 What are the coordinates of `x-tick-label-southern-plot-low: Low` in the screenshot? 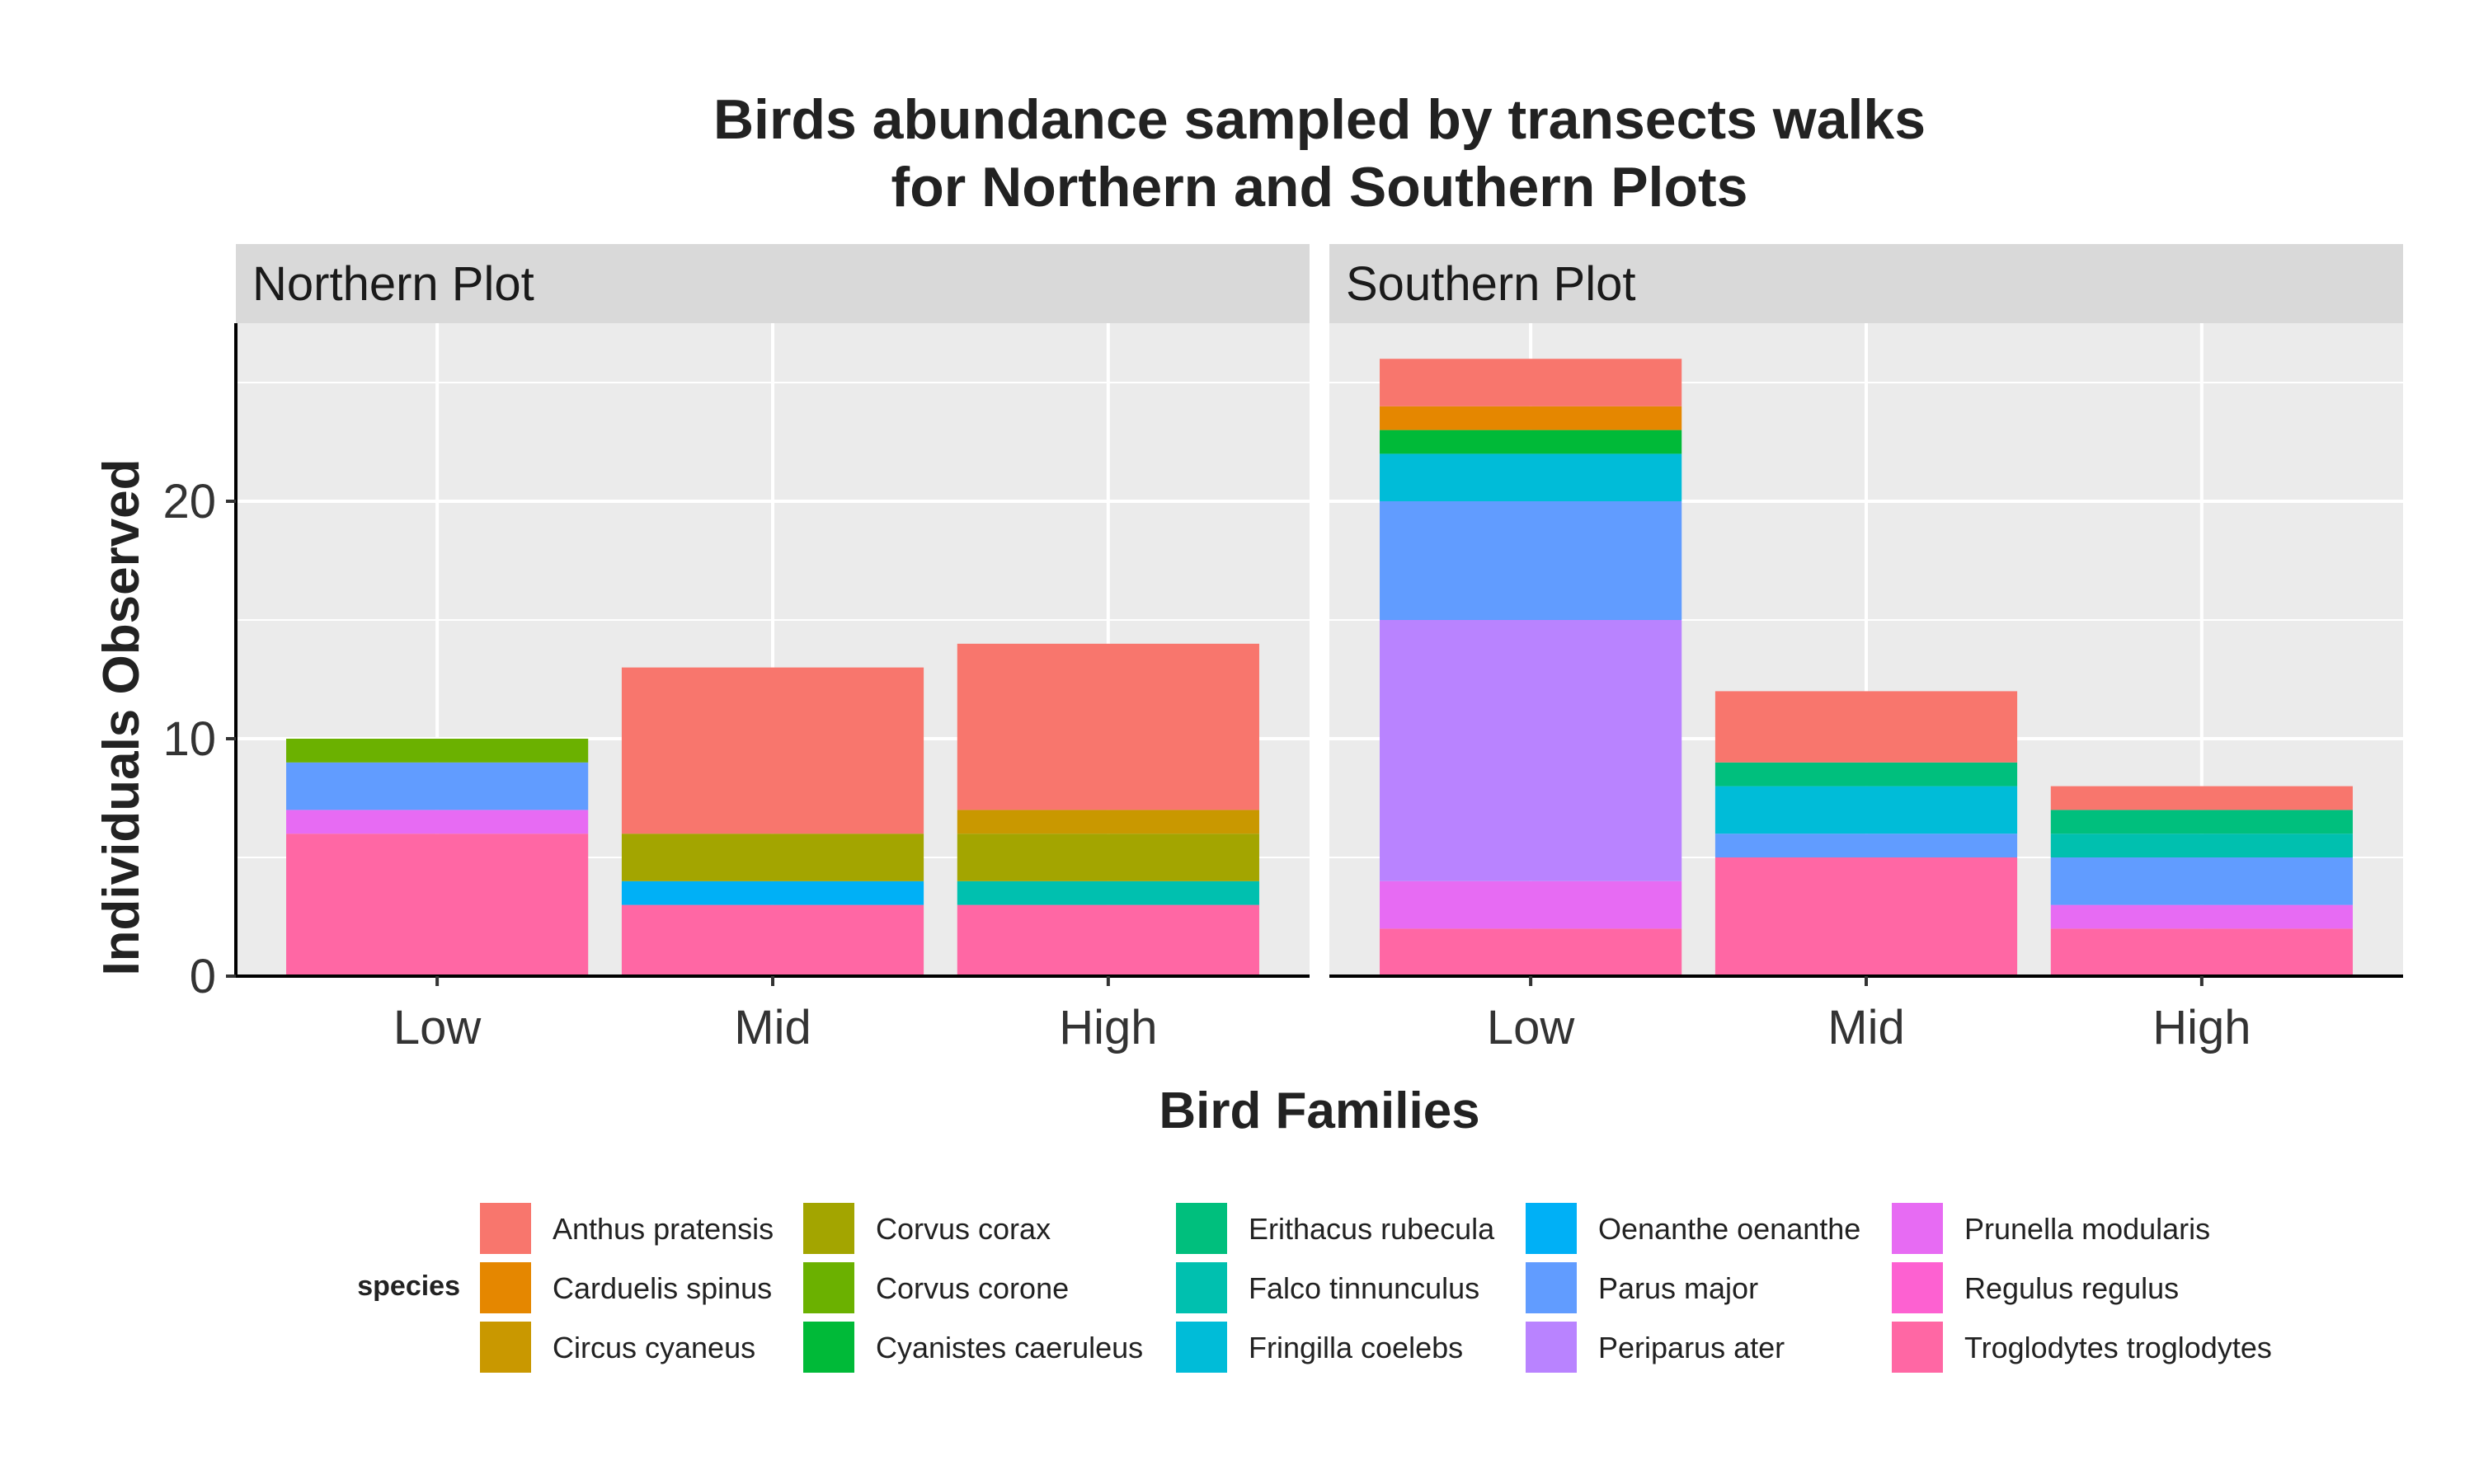 It's located at (1531, 1027).